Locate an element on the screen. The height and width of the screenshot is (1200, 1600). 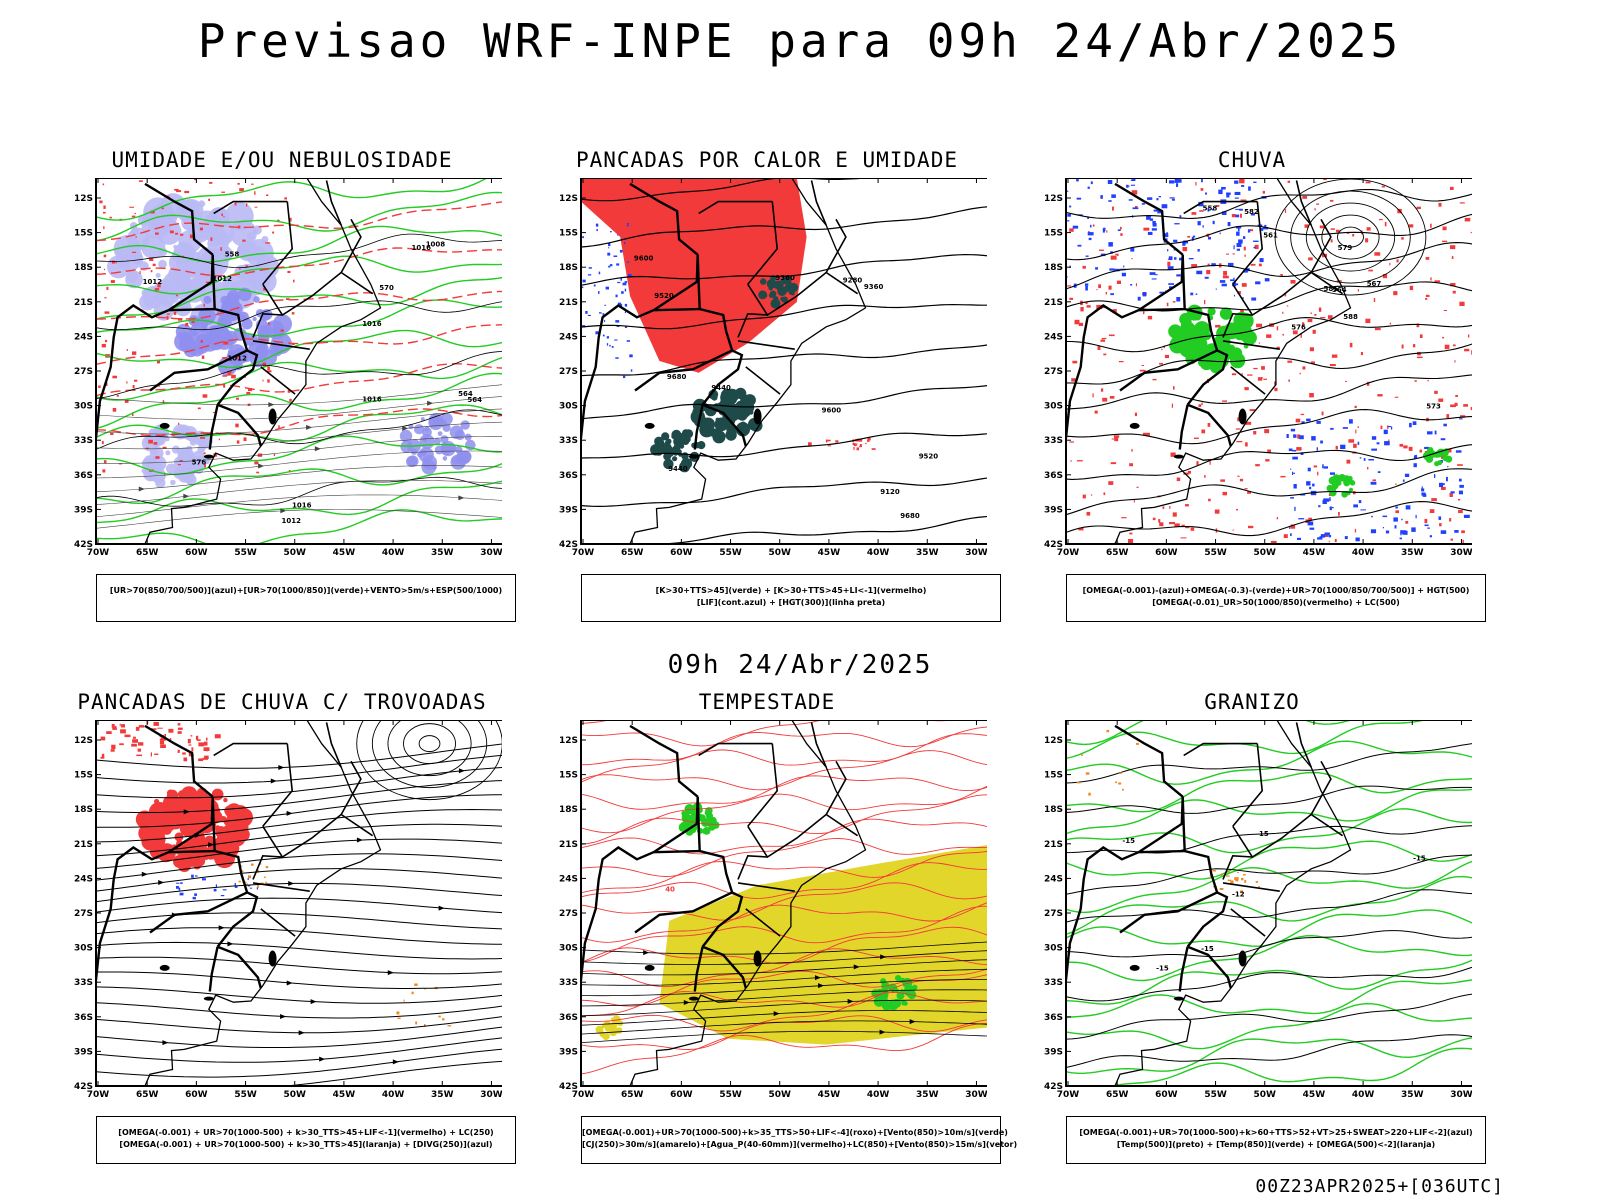
contour-label: 588 is located at coordinates (1350, 317).